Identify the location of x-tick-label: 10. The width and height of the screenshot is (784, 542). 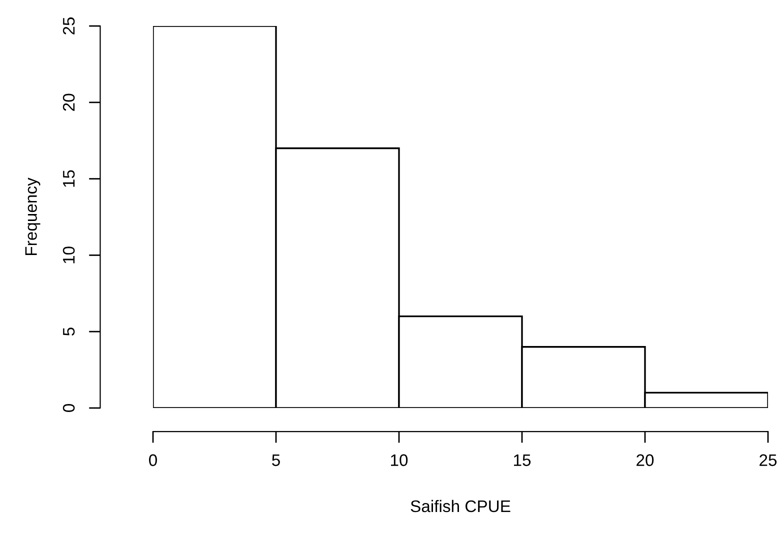
(399, 460).